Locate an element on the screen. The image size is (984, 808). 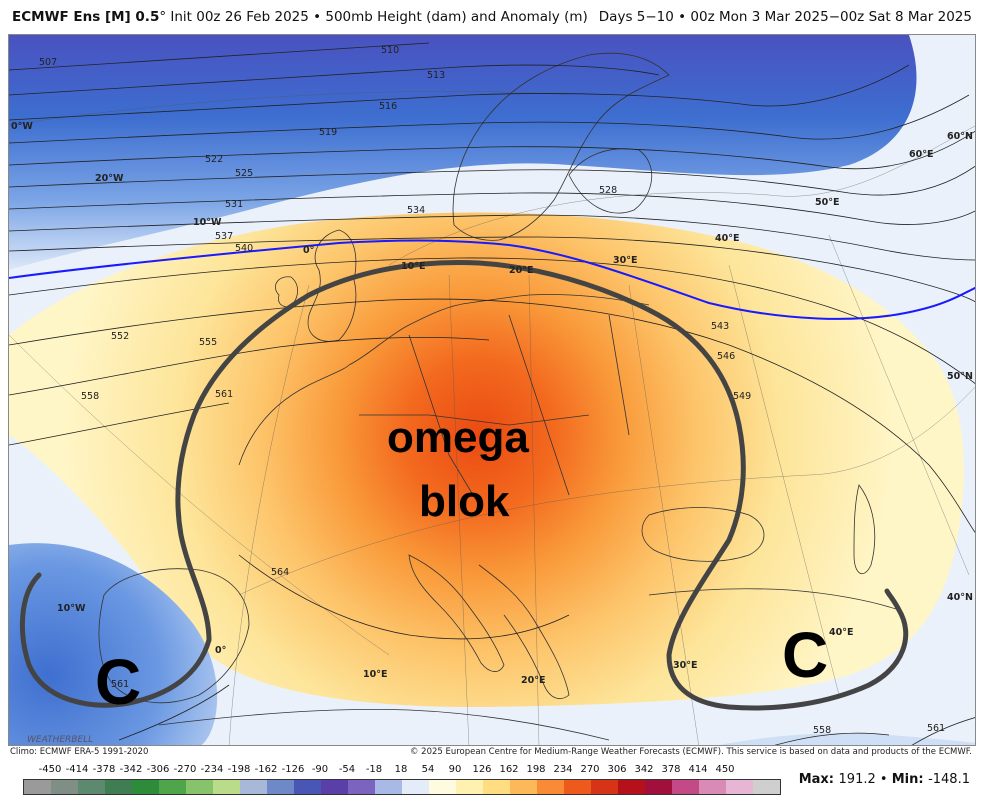
cyclone-label-west: C is located at coordinates (118, 682).